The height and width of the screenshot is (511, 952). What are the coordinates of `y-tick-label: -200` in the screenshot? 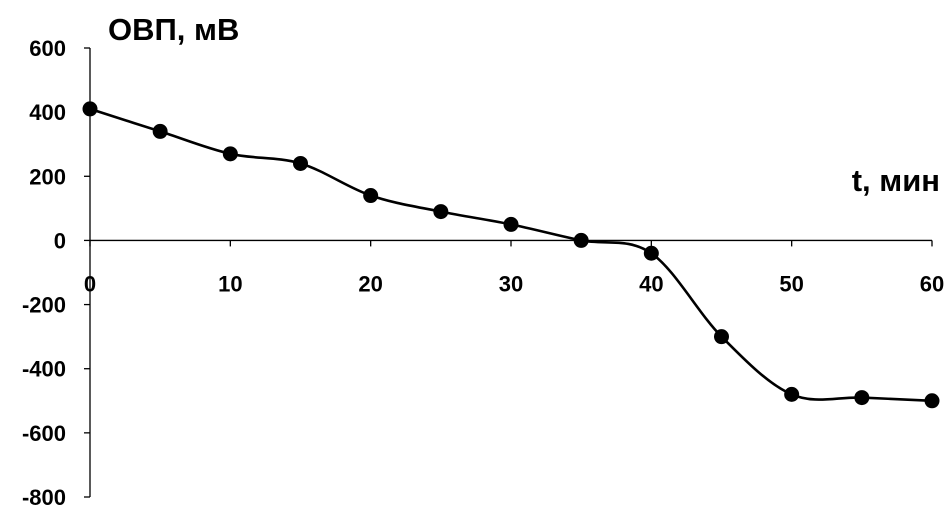 It's located at (44, 305).